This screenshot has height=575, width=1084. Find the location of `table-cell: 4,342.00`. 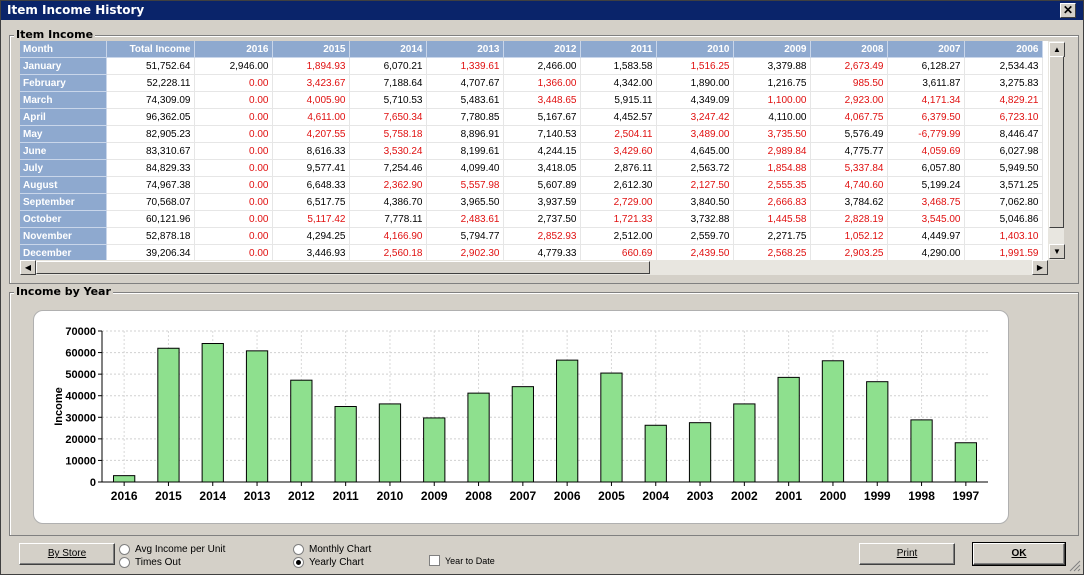

table-cell: 4,342.00 is located at coordinates (618, 83).